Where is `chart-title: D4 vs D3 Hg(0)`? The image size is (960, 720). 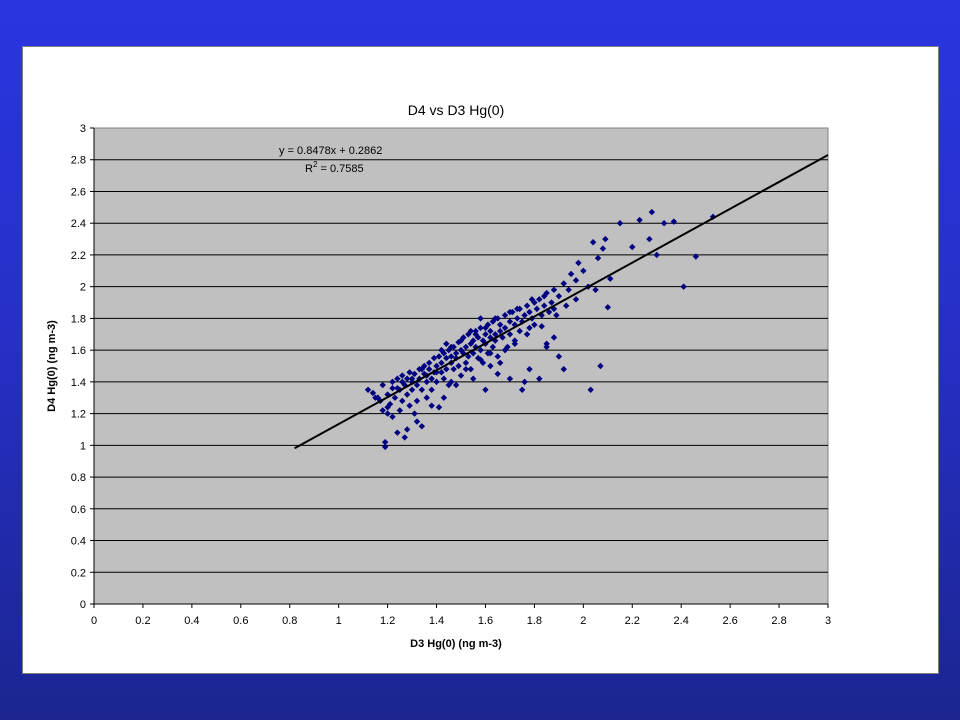 chart-title: D4 vs D3 Hg(0) is located at coordinates (456, 110).